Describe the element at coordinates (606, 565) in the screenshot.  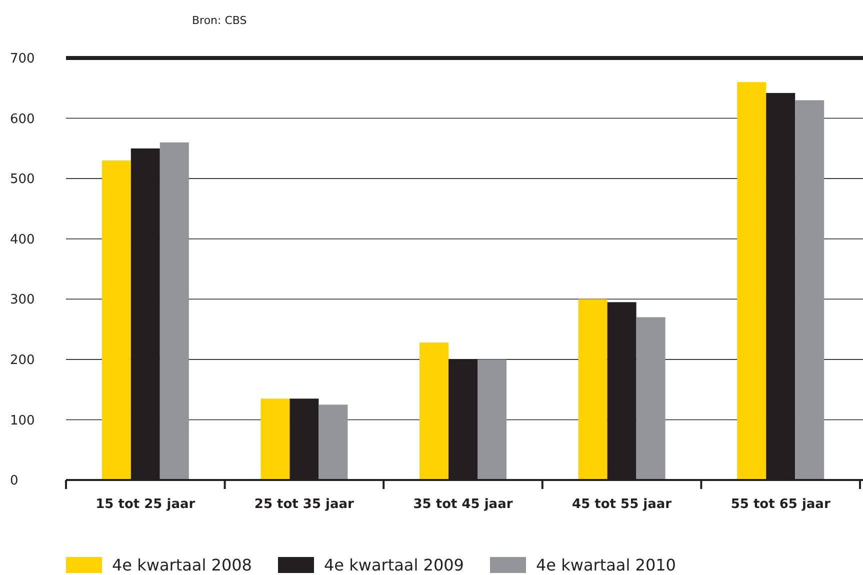
I see `legend-label: 4e kwartaal 2010` at that location.